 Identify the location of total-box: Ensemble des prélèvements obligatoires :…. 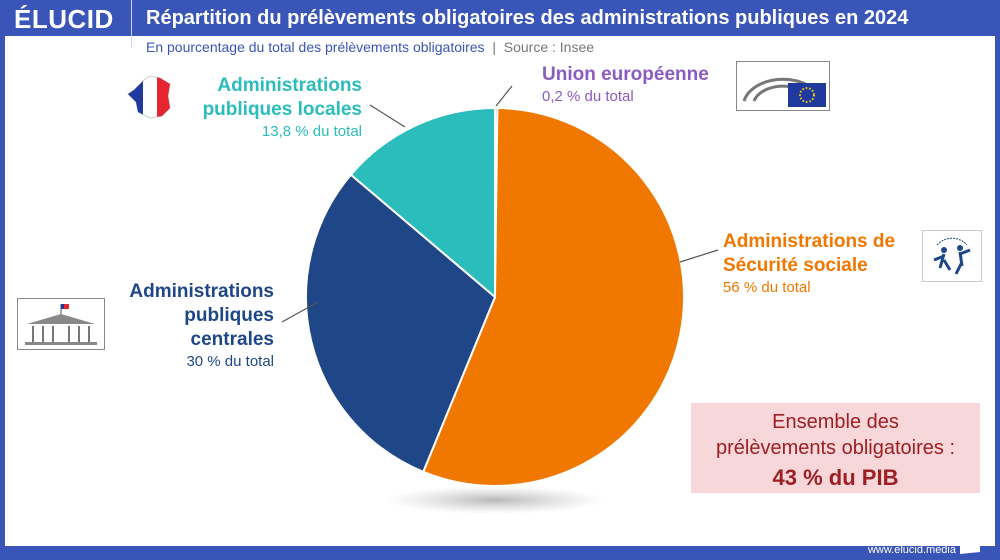
(835, 448).